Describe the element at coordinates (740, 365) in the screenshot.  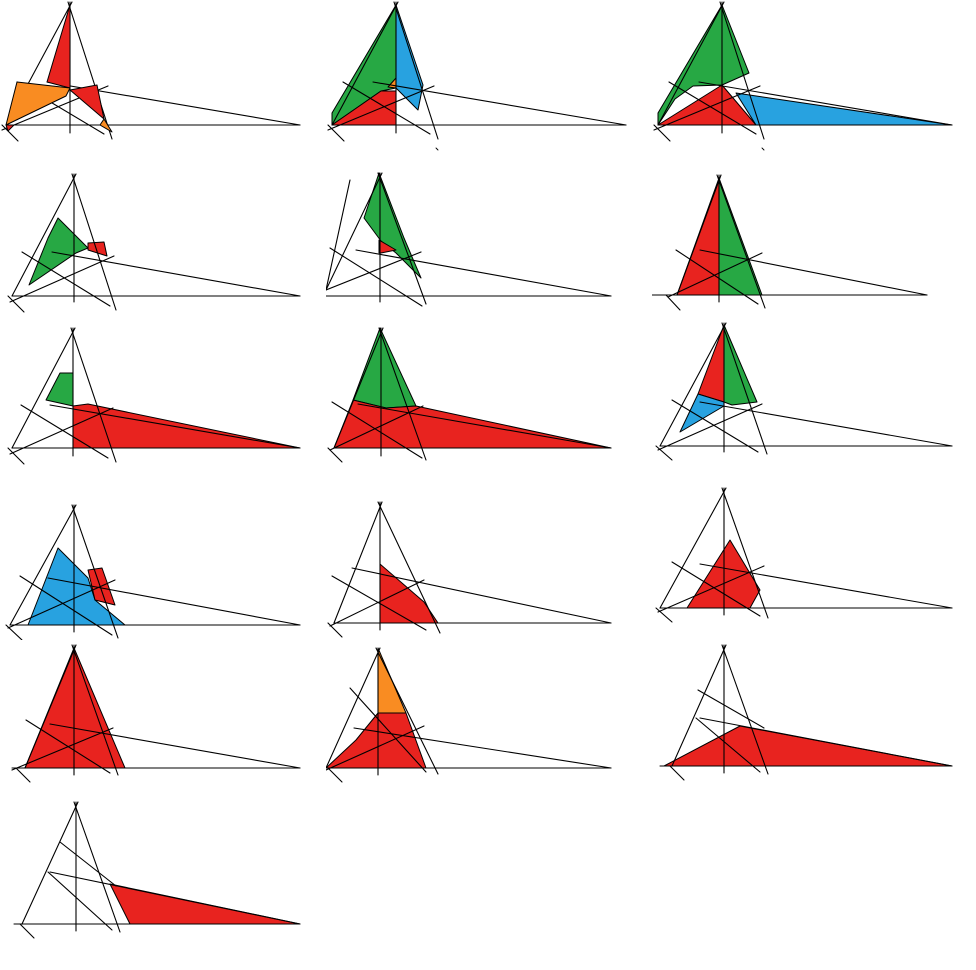
I see `region-upper-right-green` at that location.